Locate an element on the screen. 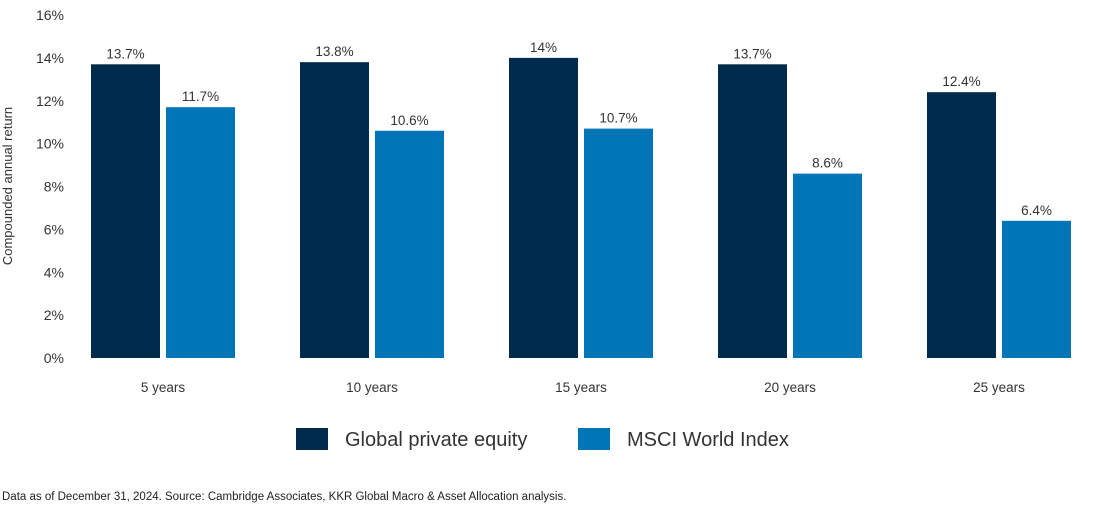 The height and width of the screenshot is (511, 1098). y-tick-label: 10% is located at coordinates (50, 144).